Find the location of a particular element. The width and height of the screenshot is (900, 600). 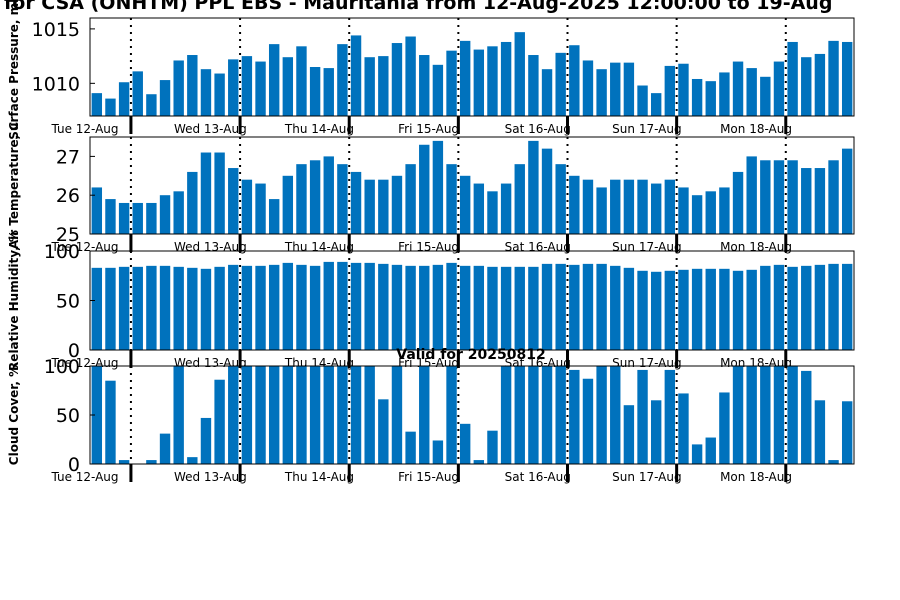

y-tick-label: 100 is located at coordinates (62, 367).